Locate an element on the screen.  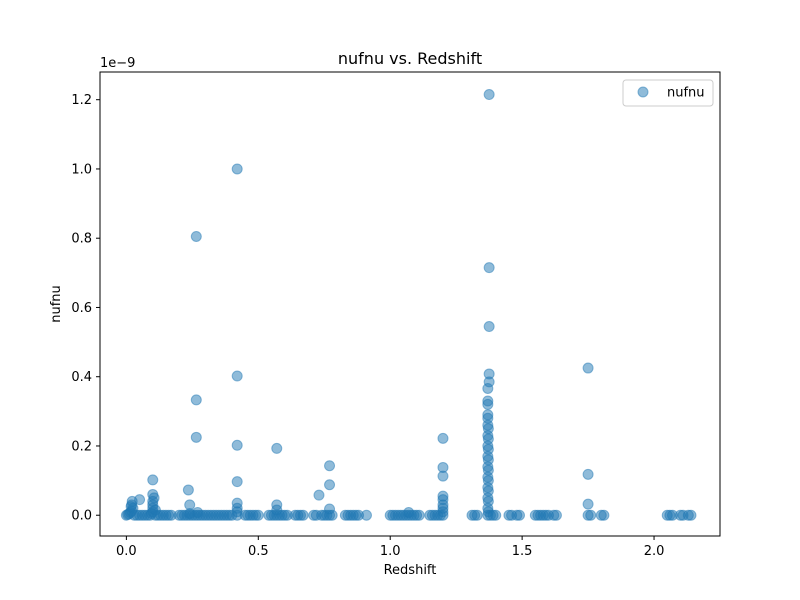
x-axis-label: Redshift is located at coordinates (410, 570).